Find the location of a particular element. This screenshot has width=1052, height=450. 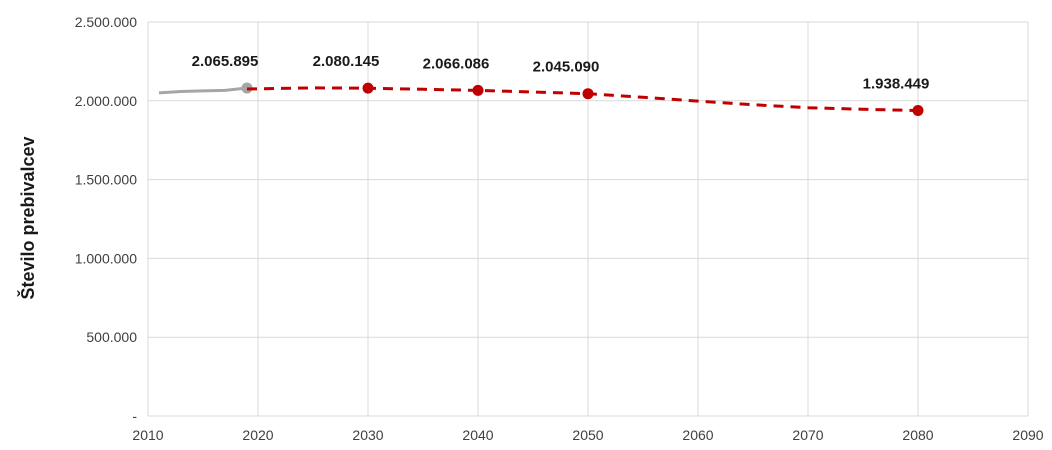

x-tick-label: 2080 is located at coordinates (917, 435).